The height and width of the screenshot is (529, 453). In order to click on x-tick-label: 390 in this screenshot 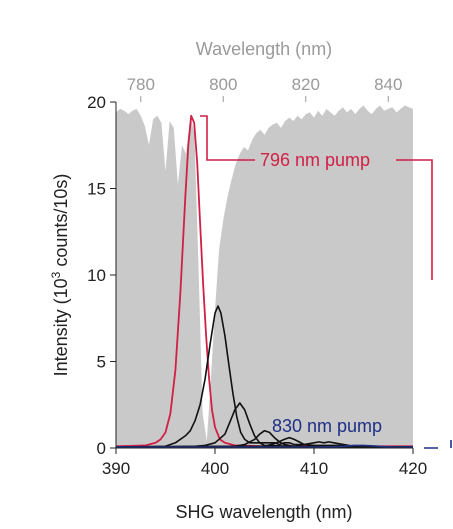, I will do `click(116, 468)`.